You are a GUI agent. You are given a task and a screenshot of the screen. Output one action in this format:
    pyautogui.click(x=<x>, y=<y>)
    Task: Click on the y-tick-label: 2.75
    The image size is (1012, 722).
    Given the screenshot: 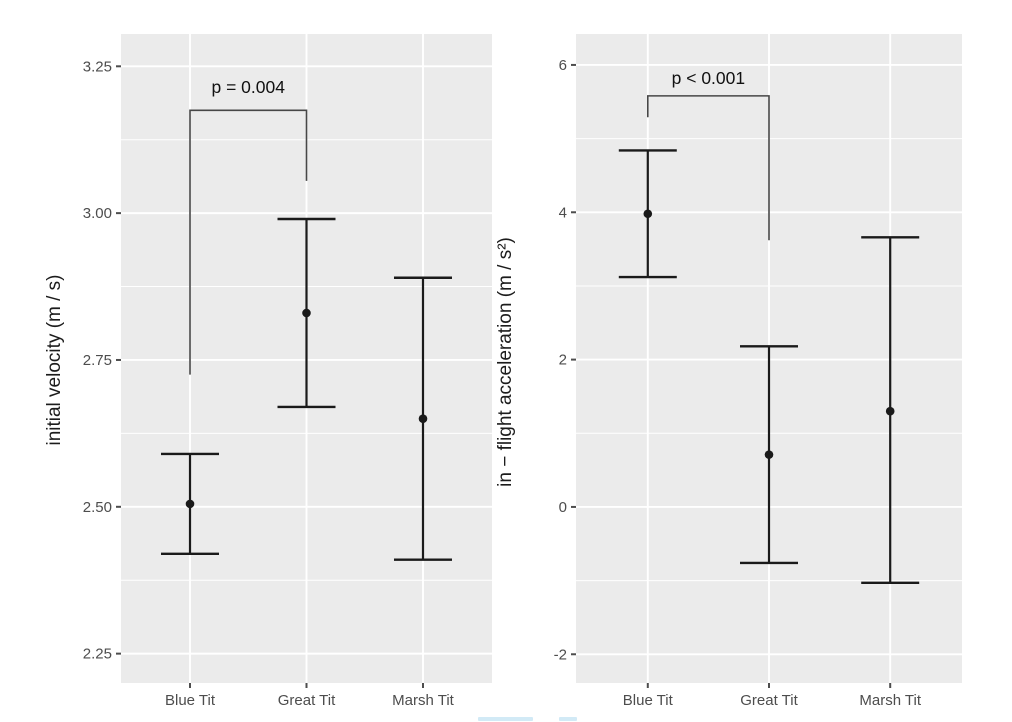 What is the action you would take?
    pyautogui.click(x=97, y=360)
    